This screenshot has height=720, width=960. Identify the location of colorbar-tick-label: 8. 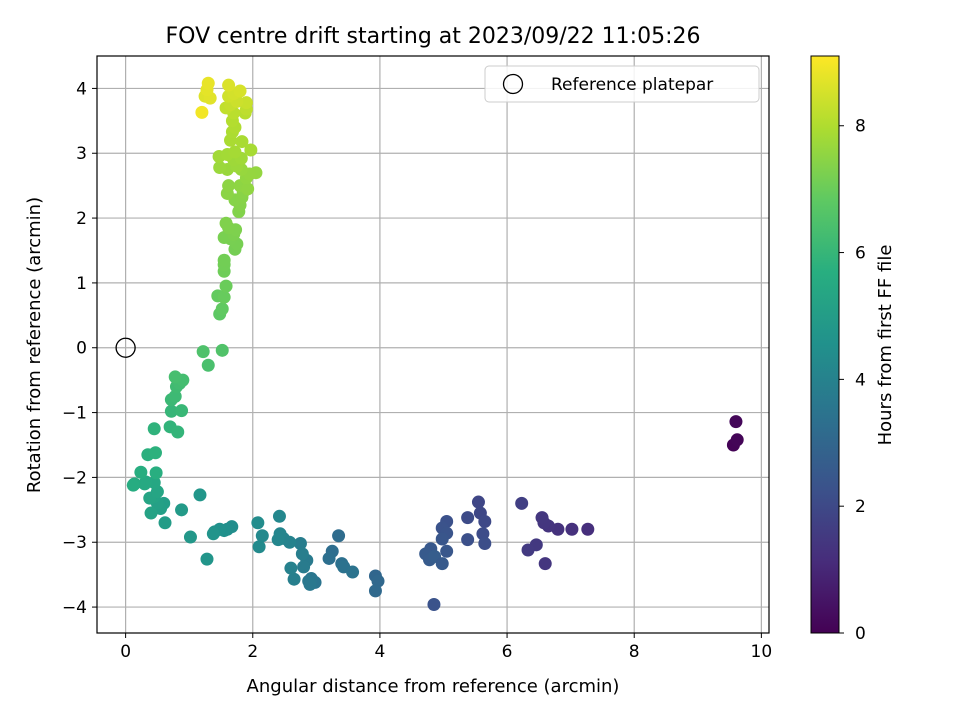
(860, 127).